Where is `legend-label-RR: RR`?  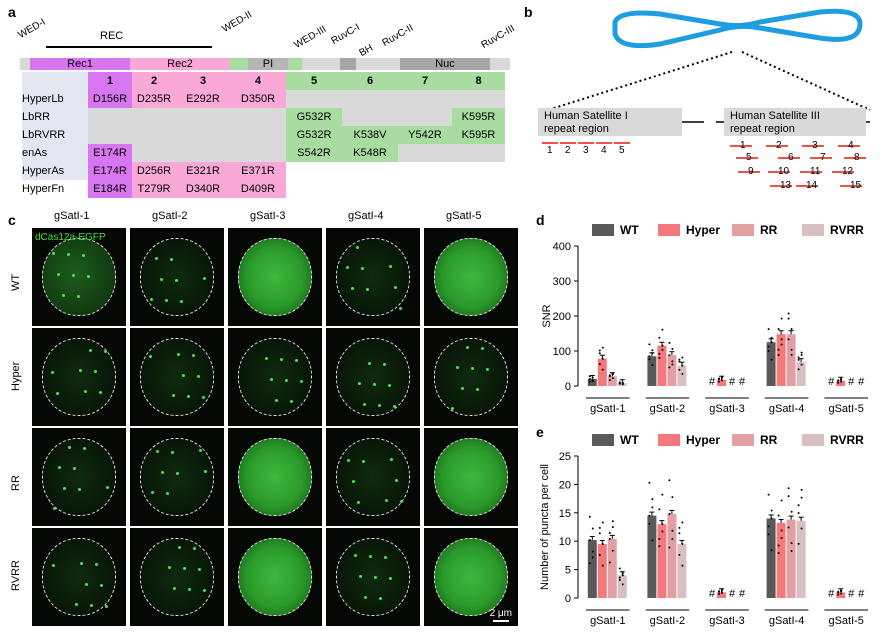
legend-label-RR: RR is located at coordinates (769, 440).